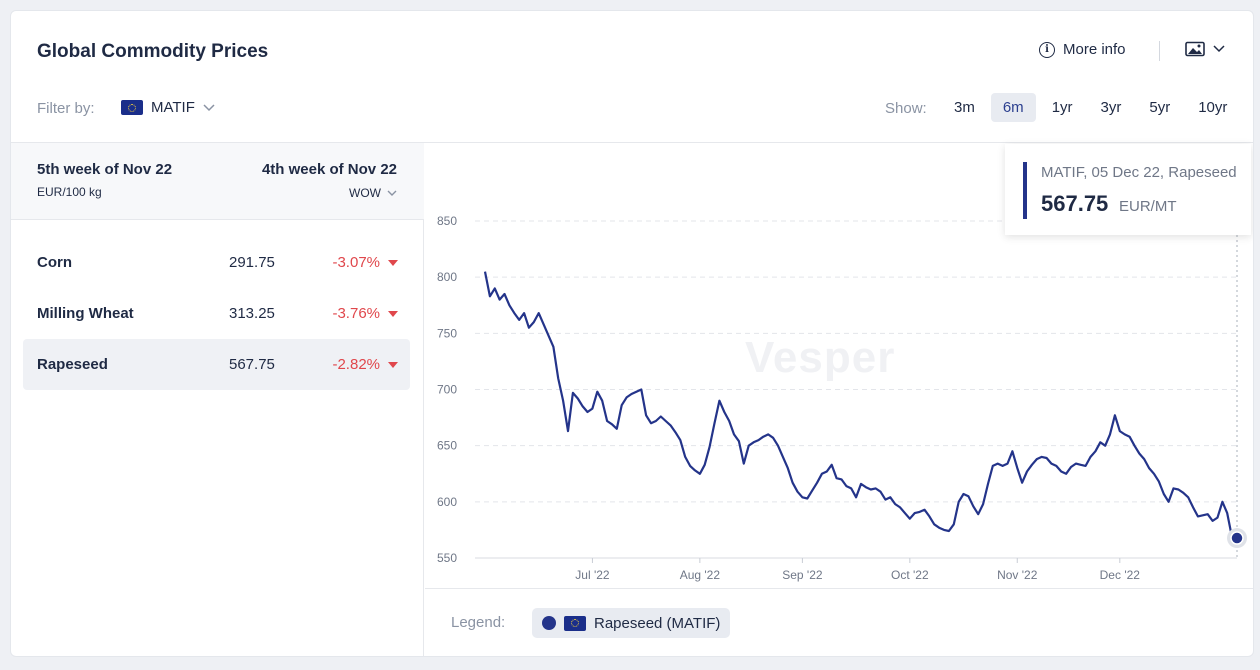 This screenshot has height=670, width=1260. I want to click on table-row: Corn 291.75 -3.07%, so click(216, 262).